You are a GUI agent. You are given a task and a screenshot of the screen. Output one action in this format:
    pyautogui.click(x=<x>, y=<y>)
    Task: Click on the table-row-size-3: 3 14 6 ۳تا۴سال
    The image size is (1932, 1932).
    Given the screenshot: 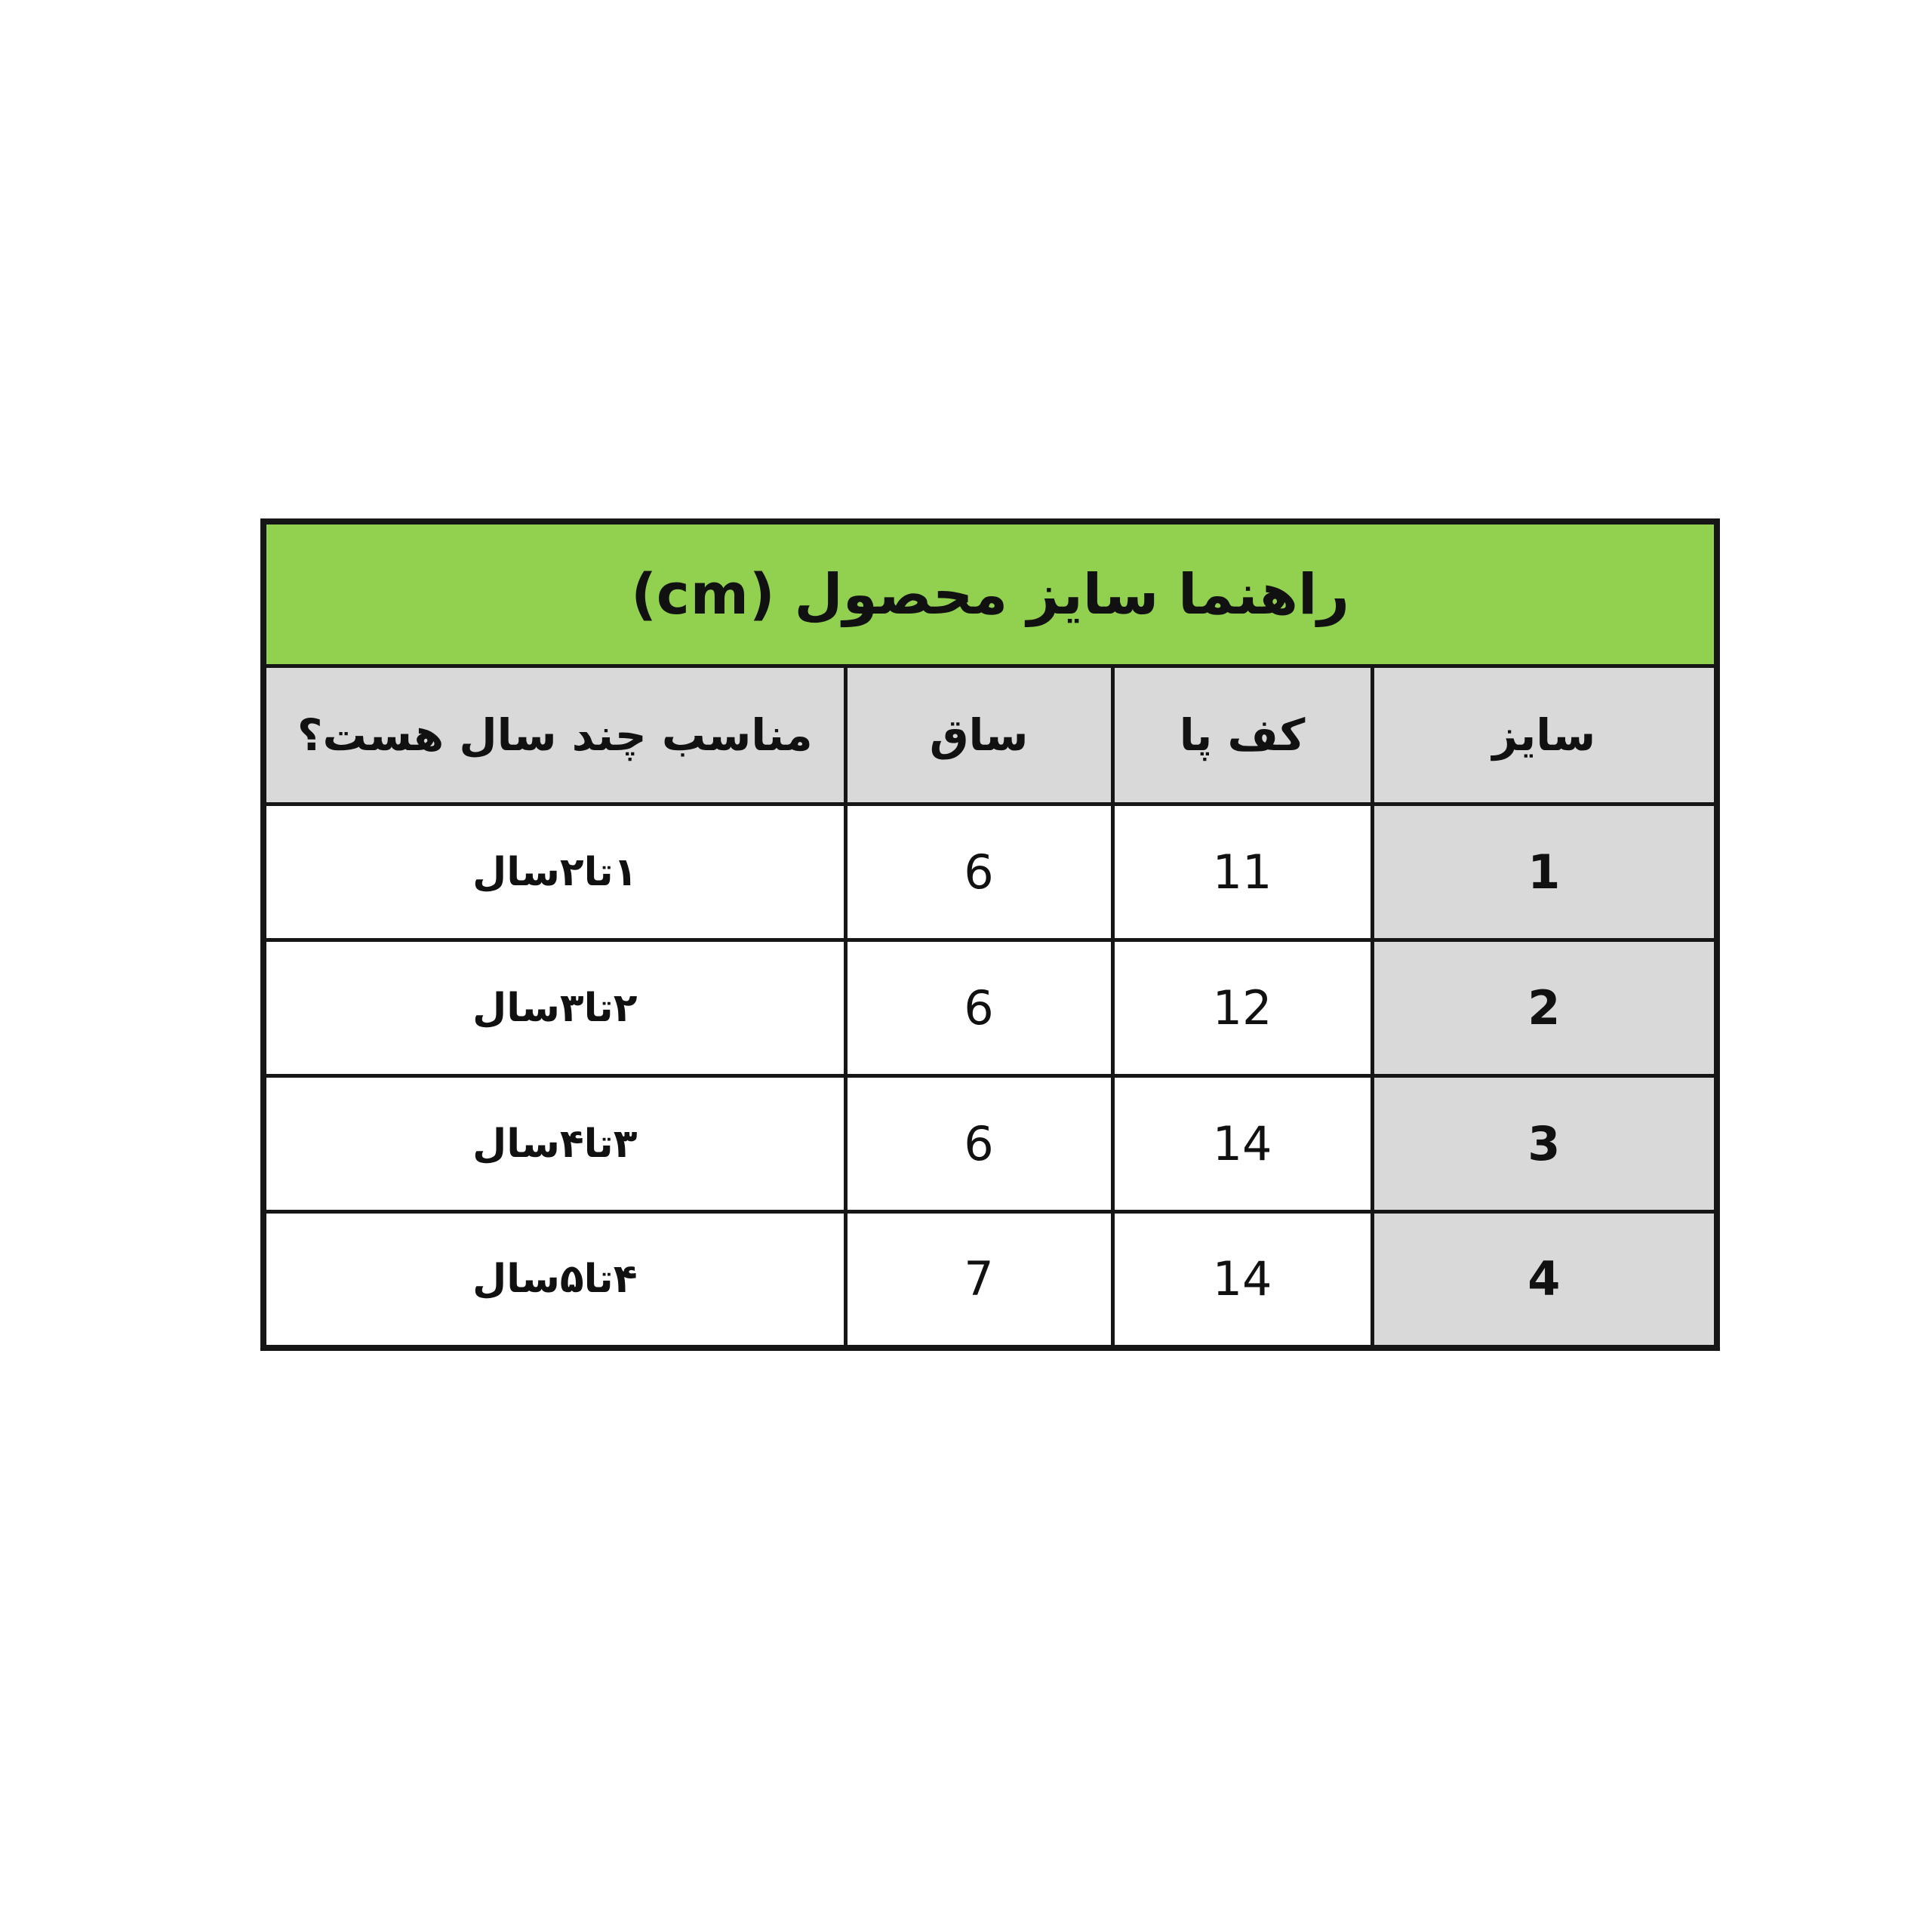 What is the action you would take?
    pyautogui.click(x=990, y=1144)
    